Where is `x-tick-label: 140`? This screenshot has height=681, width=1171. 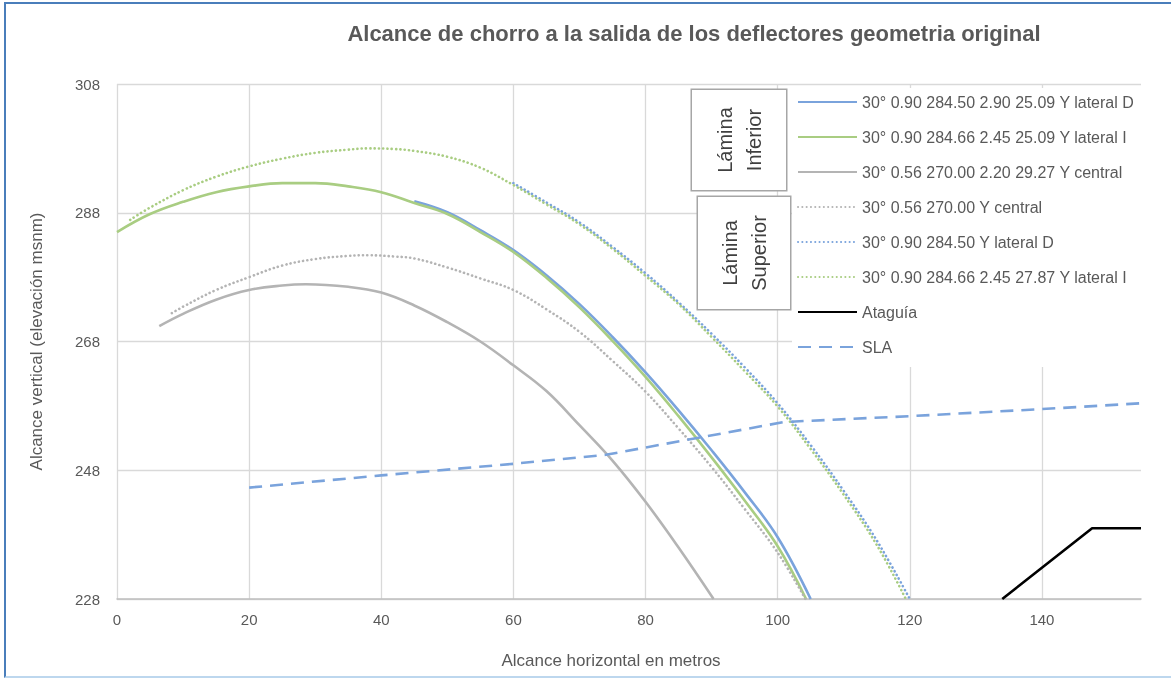 x-tick-label: 140 is located at coordinates (1042, 619).